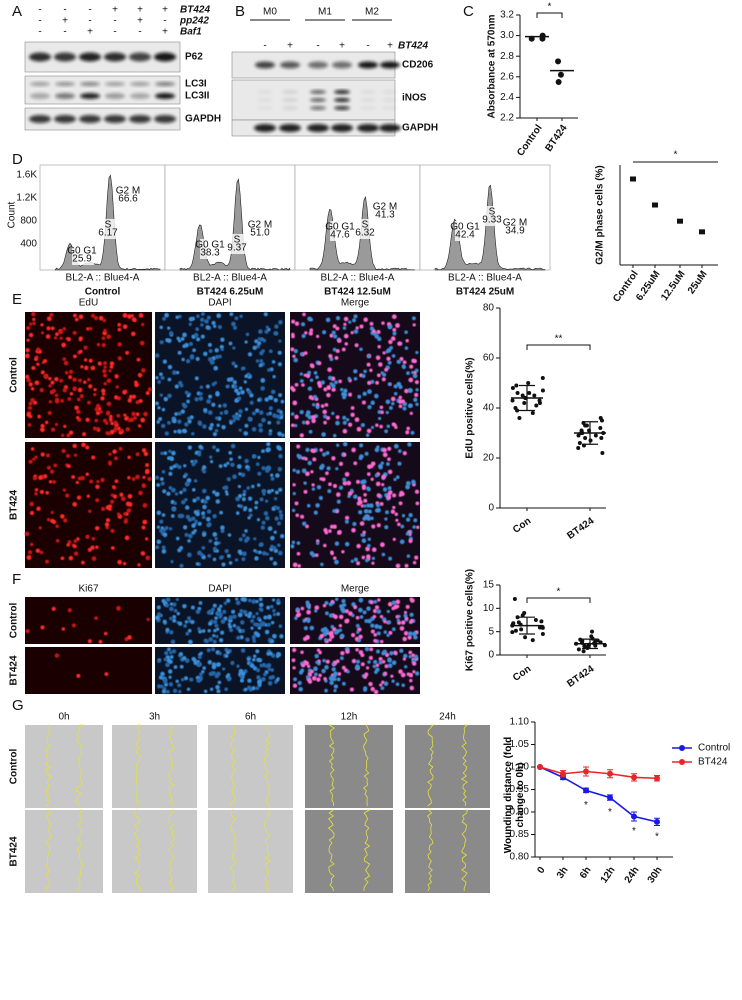 This screenshot has width=742, height=1000. What do you see at coordinates (578, 448) in the screenshot?
I see `data-point` at bounding box center [578, 448].